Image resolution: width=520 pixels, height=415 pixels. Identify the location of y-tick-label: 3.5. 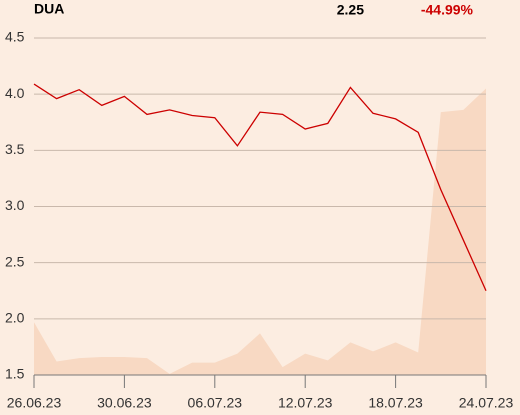
(15, 149).